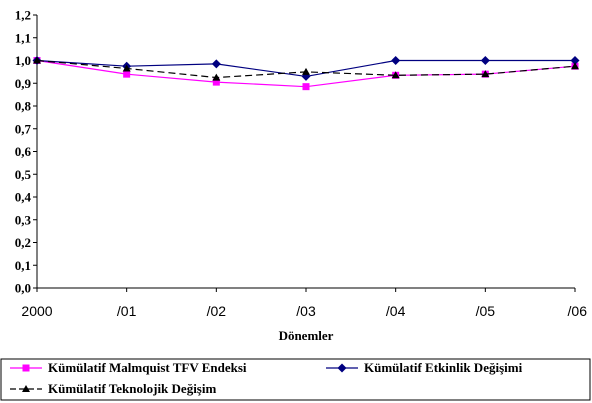 This screenshot has width=592, height=403. I want to click on x-ticks: 2000/01/02/03/04/05/06, so click(304, 303).